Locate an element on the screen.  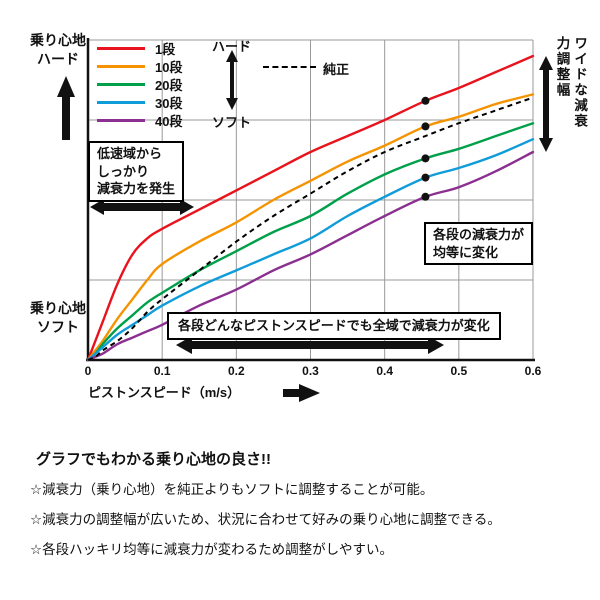
x-tick-label: 0.4 is located at coordinates (384, 371).